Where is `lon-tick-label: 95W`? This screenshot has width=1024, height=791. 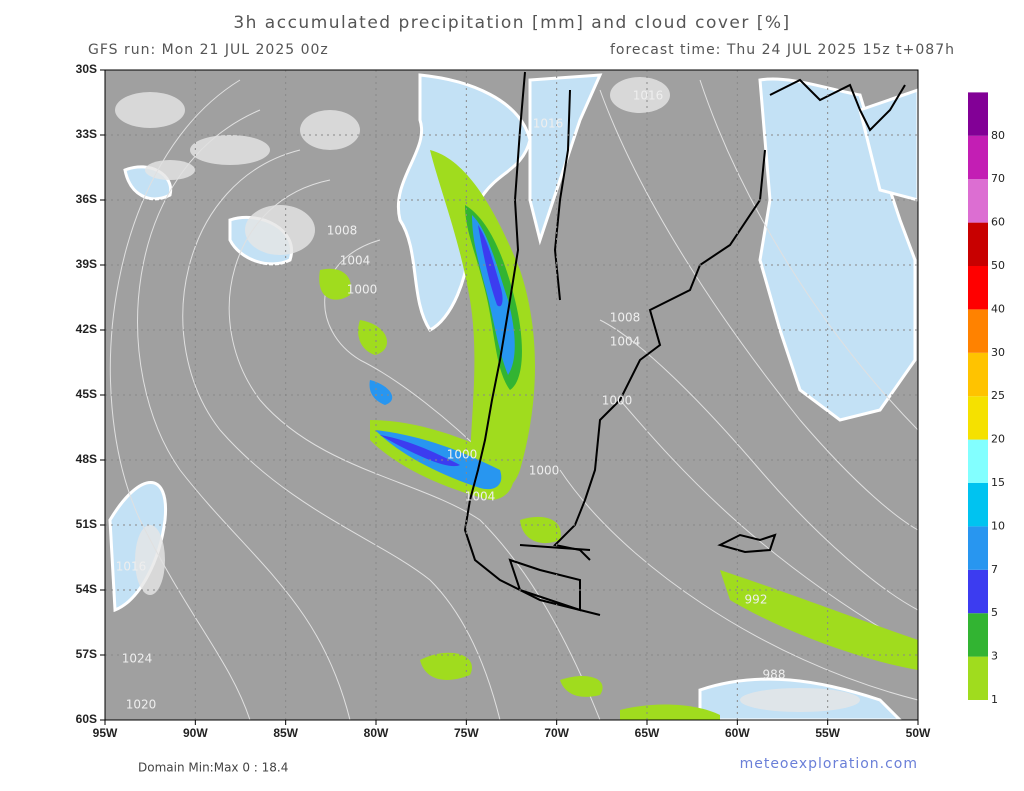 lon-tick-label: 95W is located at coordinates (105, 733).